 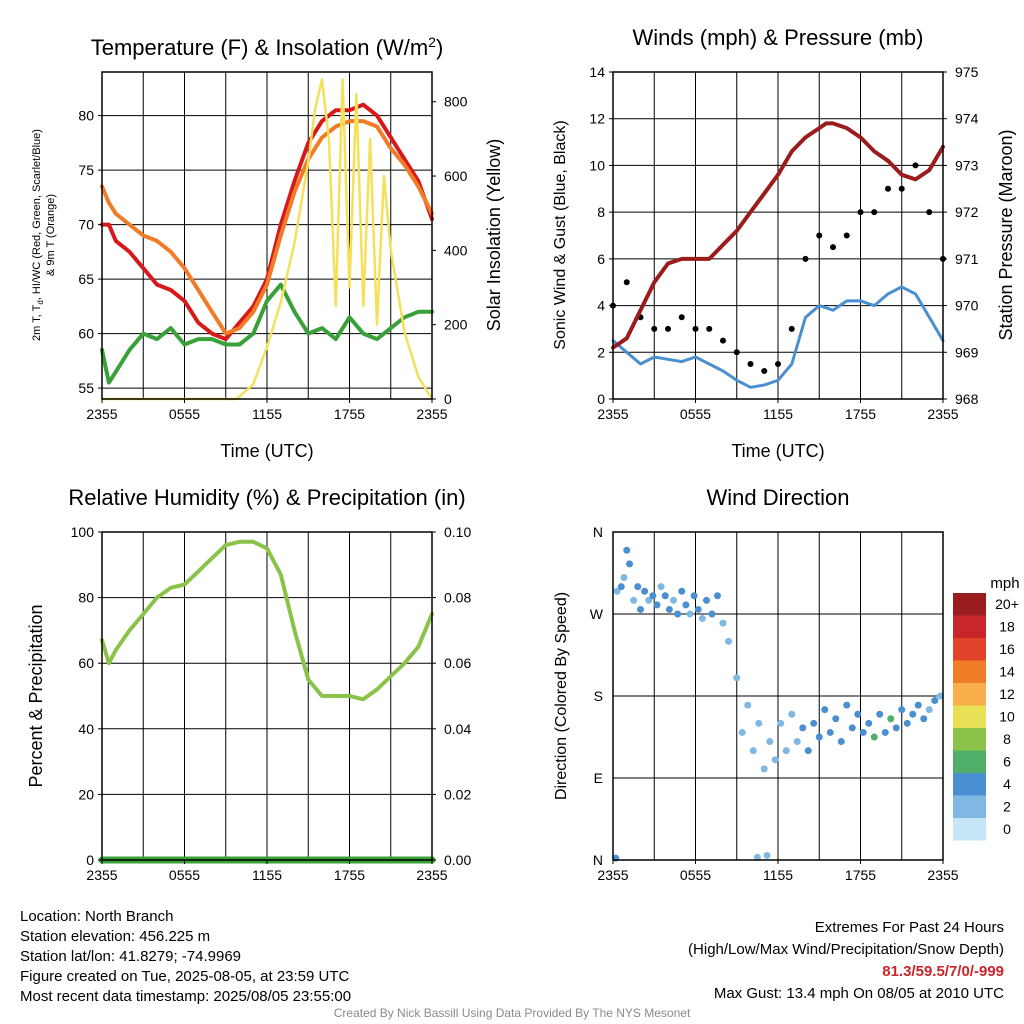 I want to click on temperature-ytick-label: 65, so click(x=86, y=279).